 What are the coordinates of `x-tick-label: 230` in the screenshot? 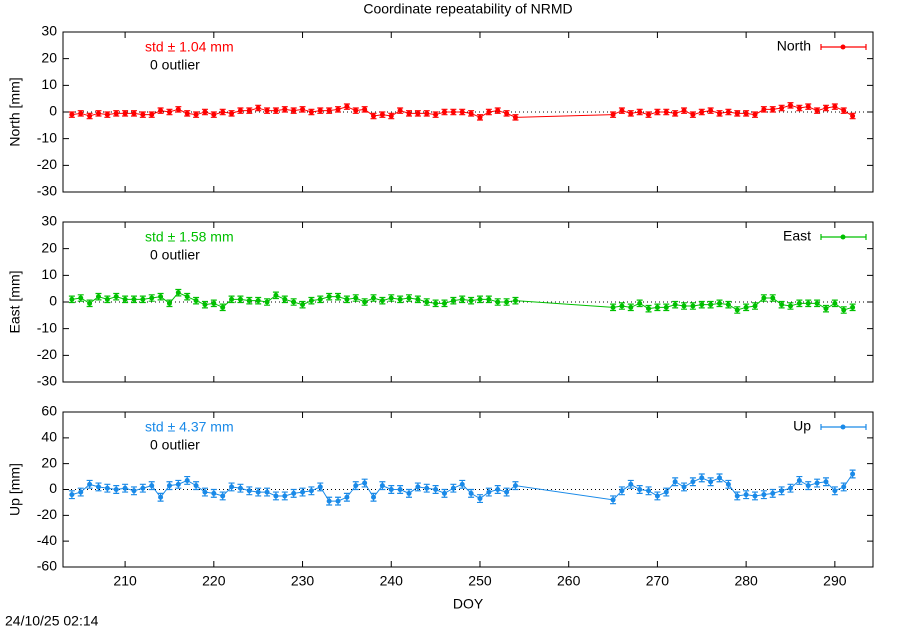 It's located at (303, 581).